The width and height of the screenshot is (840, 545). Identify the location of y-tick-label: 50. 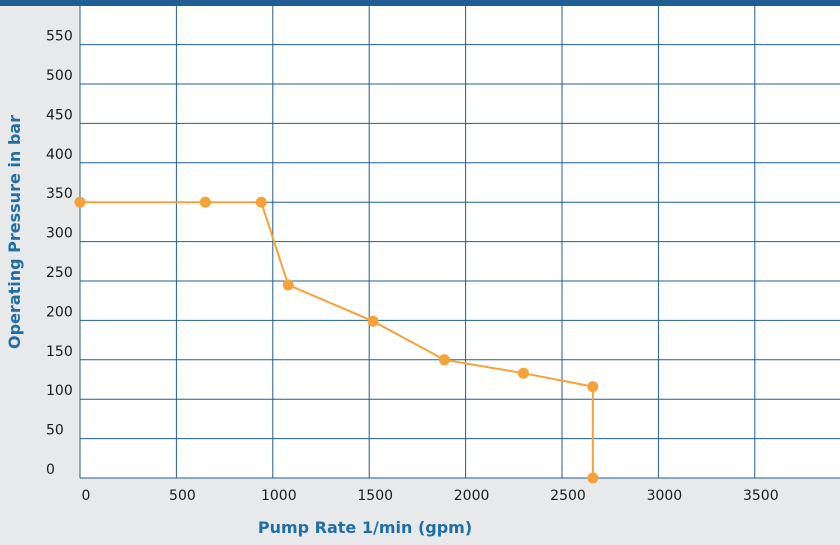
(55, 431).